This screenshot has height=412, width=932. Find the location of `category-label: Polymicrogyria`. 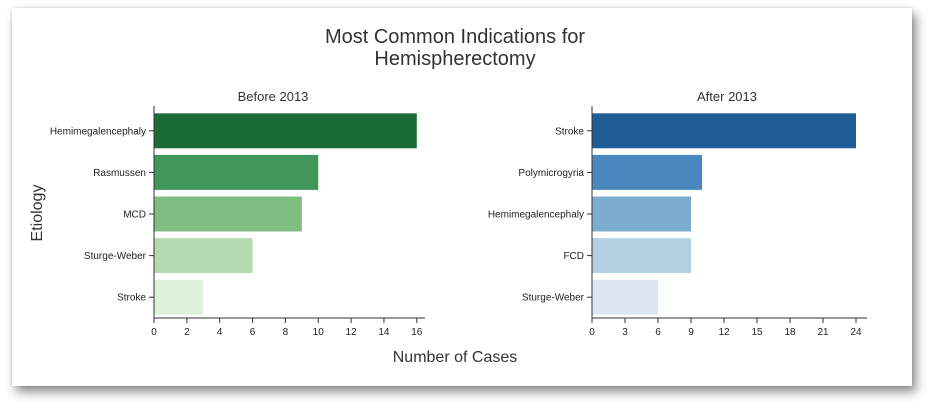

category-label: Polymicrogyria is located at coordinates (551, 173).